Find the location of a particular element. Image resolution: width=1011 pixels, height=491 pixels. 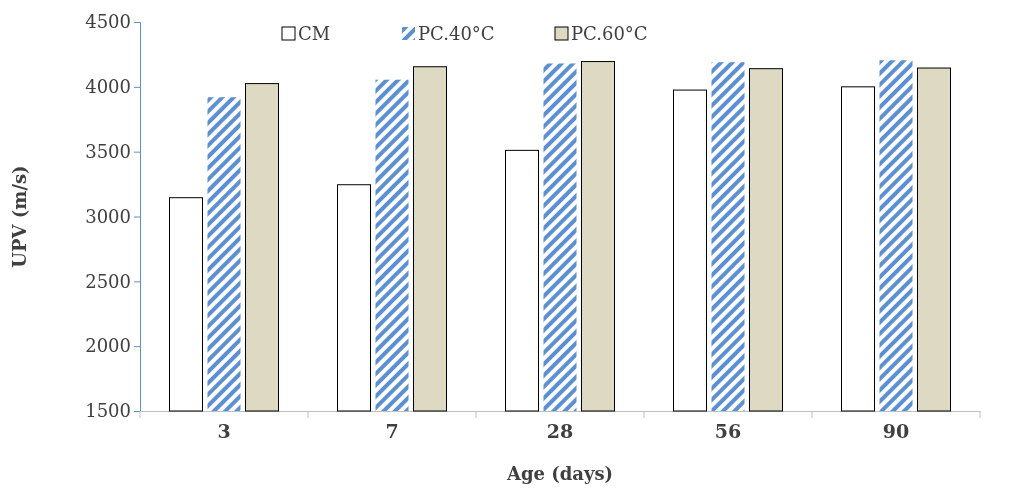

y-tick-label: 2000 is located at coordinates (108, 346).